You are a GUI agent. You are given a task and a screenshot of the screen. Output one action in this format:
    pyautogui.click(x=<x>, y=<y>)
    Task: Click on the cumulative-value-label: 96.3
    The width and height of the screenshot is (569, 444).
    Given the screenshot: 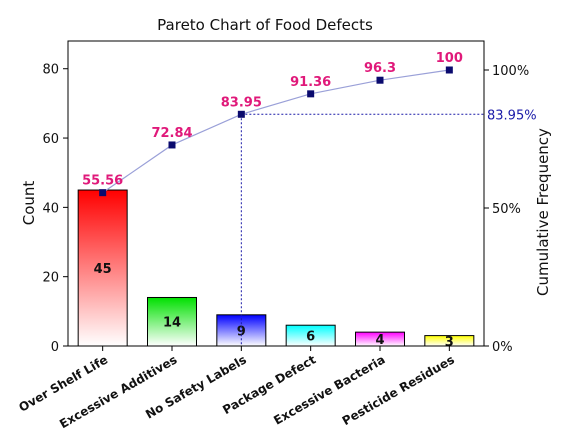 What is the action you would take?
    pyautogui.click(x=380, y=68)
    